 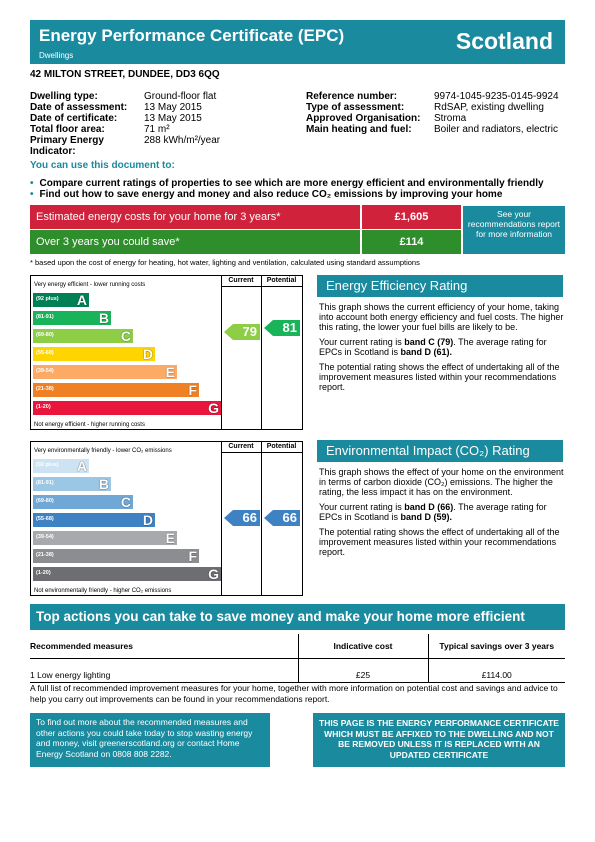 I want to click on band-letter: D, so click(x=147, y=520).